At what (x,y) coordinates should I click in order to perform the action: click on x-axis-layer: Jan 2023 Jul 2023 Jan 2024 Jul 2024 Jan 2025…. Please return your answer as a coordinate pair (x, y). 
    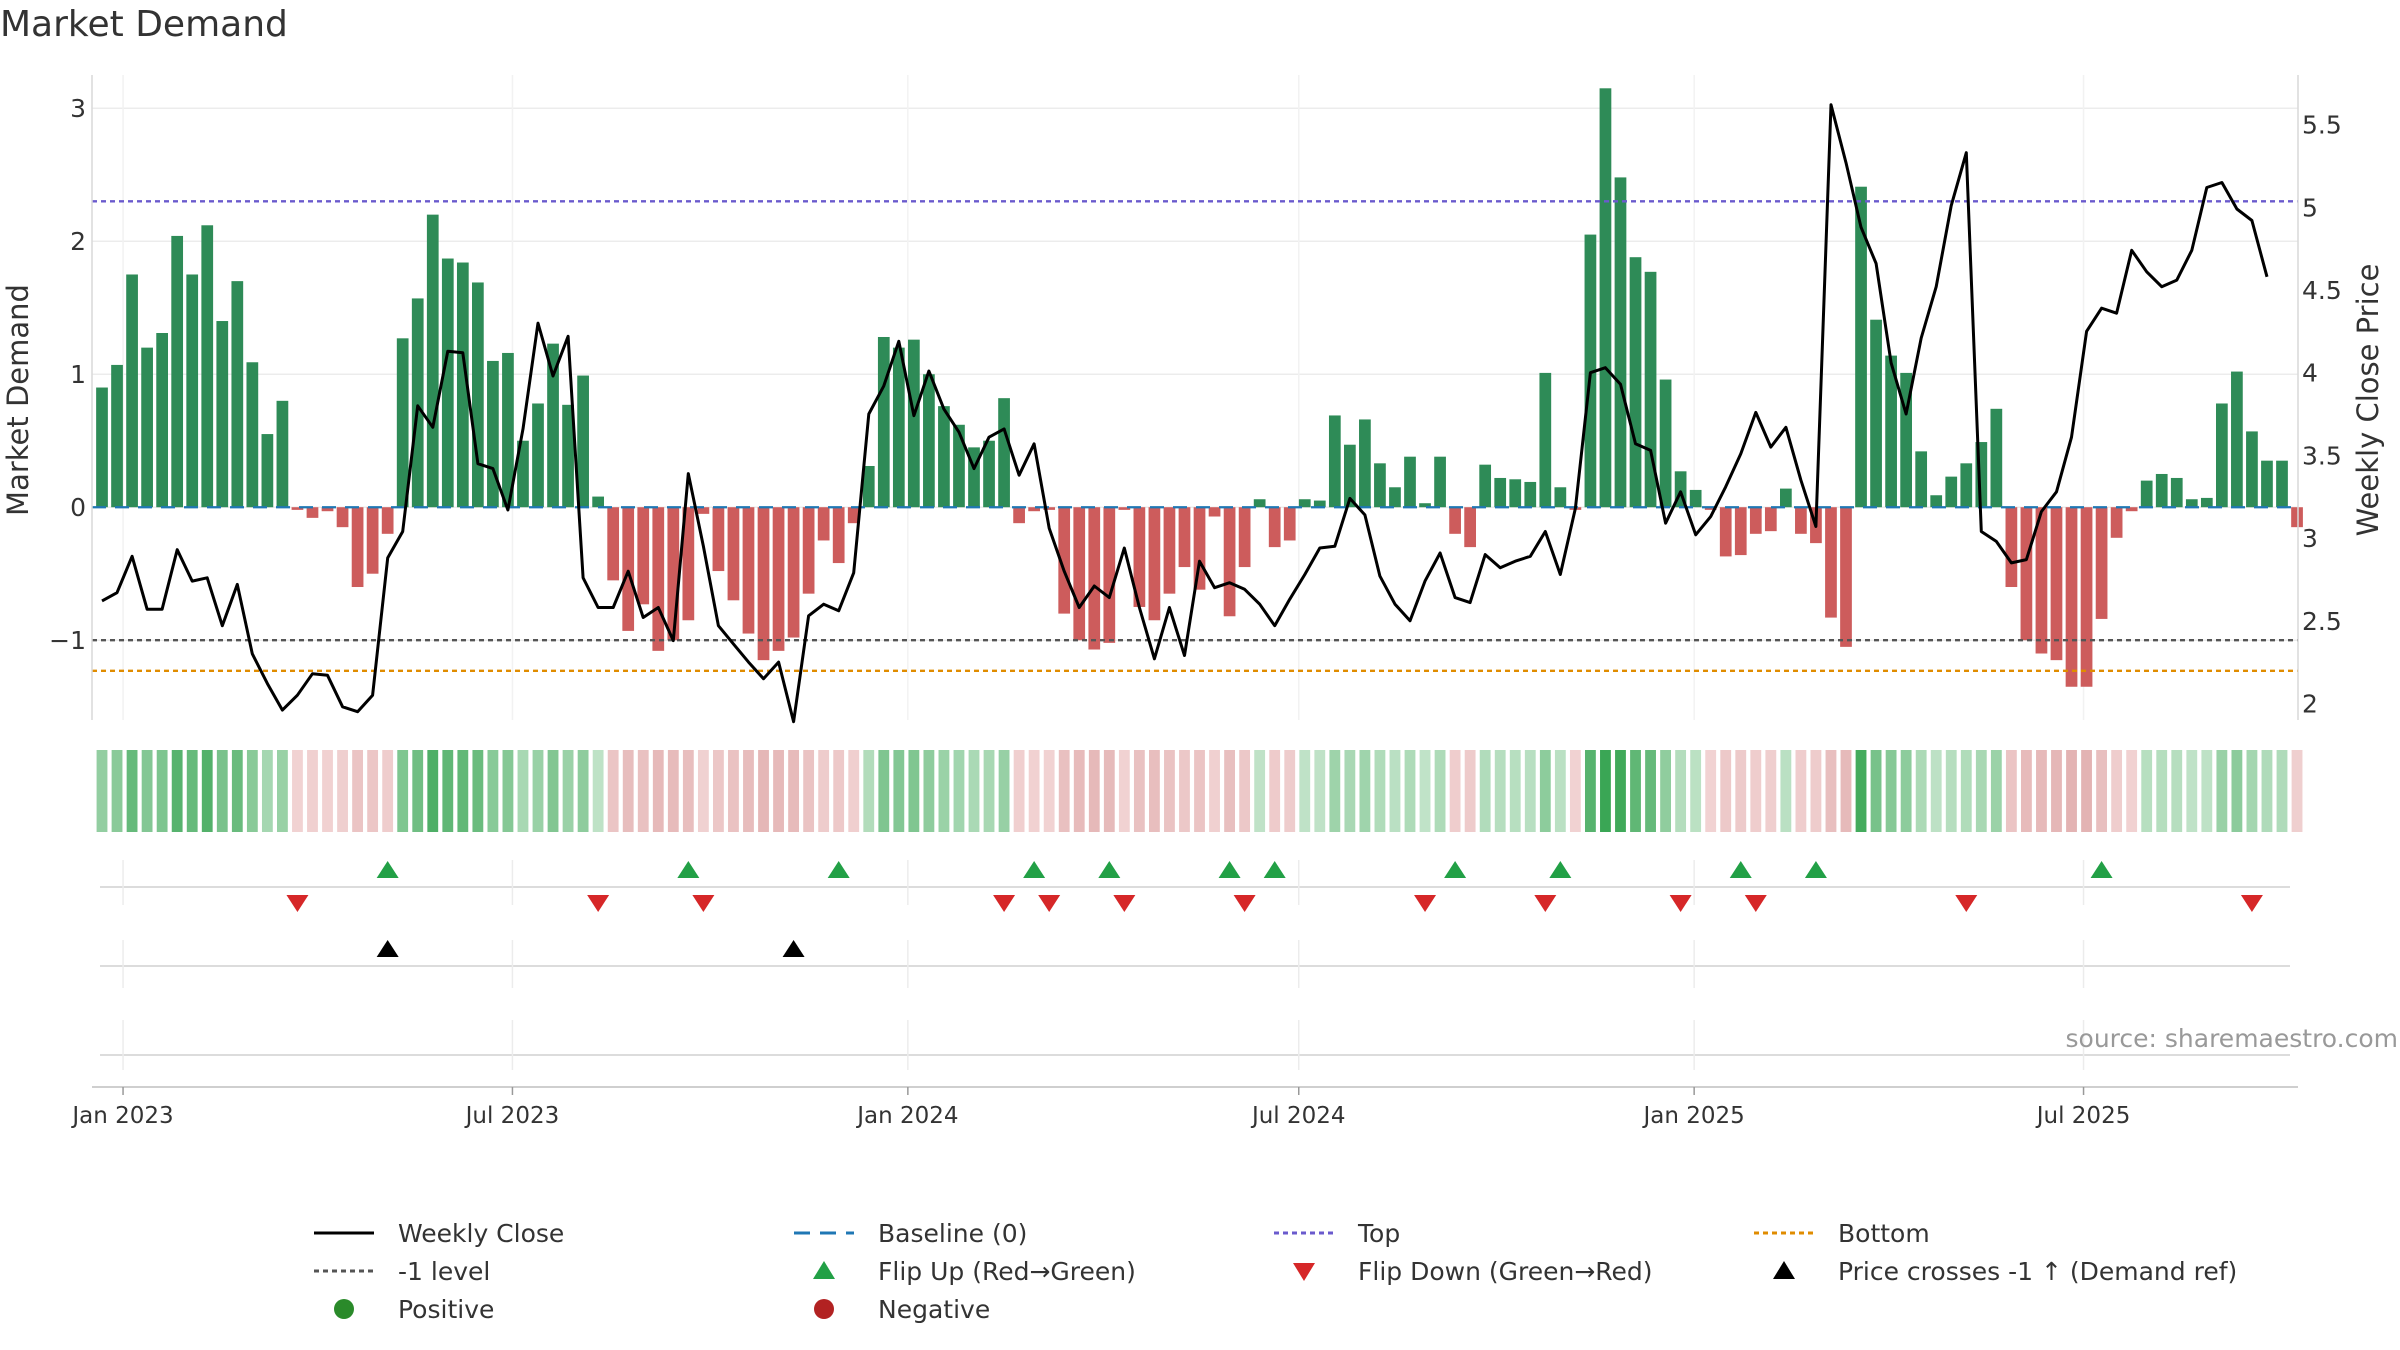
    Looking at the image, I should click on (1184, 1107).